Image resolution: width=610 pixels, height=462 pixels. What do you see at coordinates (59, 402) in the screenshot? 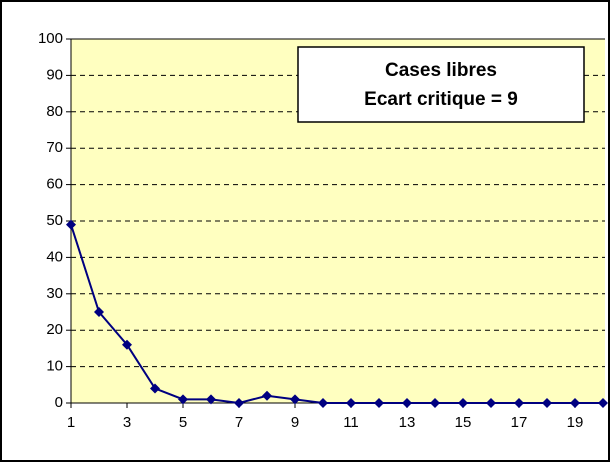
I see `y-tick-label: 0` at bounding box center [59, 402].